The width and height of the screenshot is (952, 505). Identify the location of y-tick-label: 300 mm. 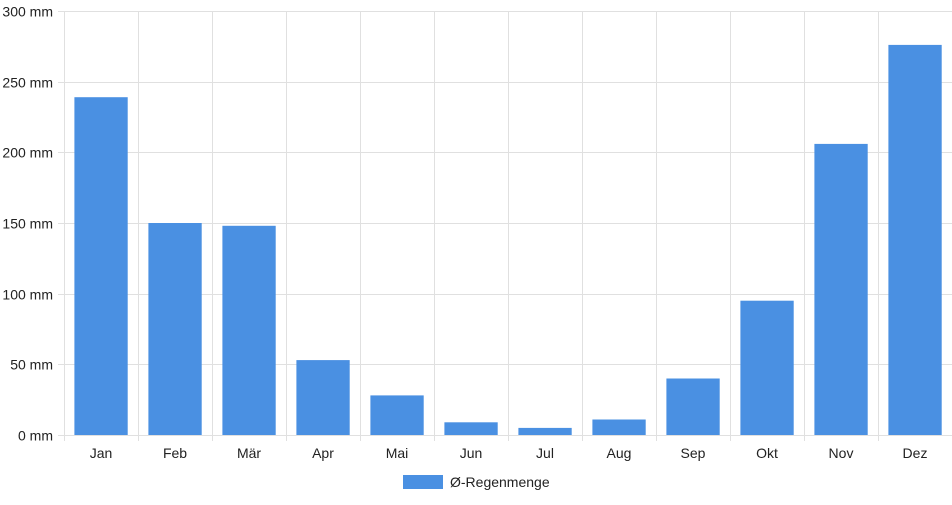
(27, 12).